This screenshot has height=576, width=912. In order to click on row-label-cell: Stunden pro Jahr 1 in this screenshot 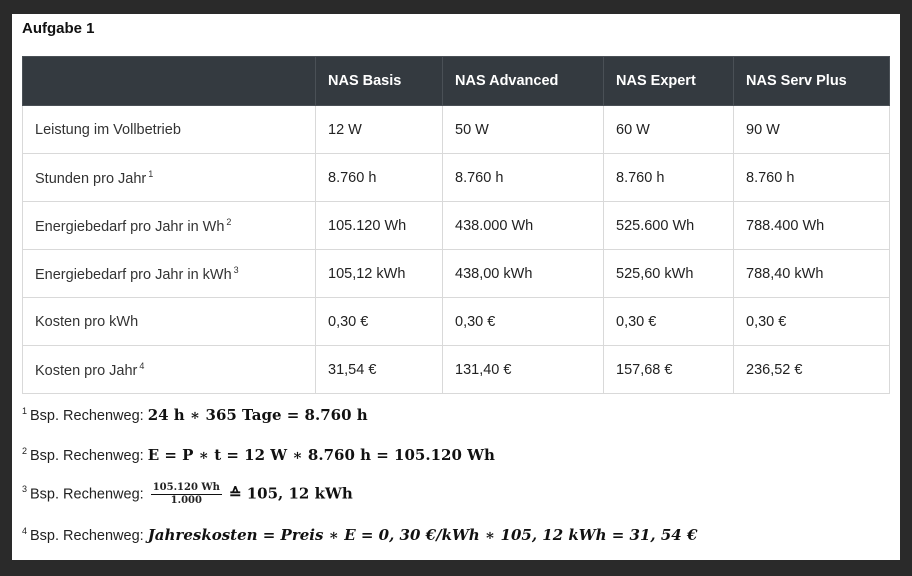, I will do `click(169, 177)`.